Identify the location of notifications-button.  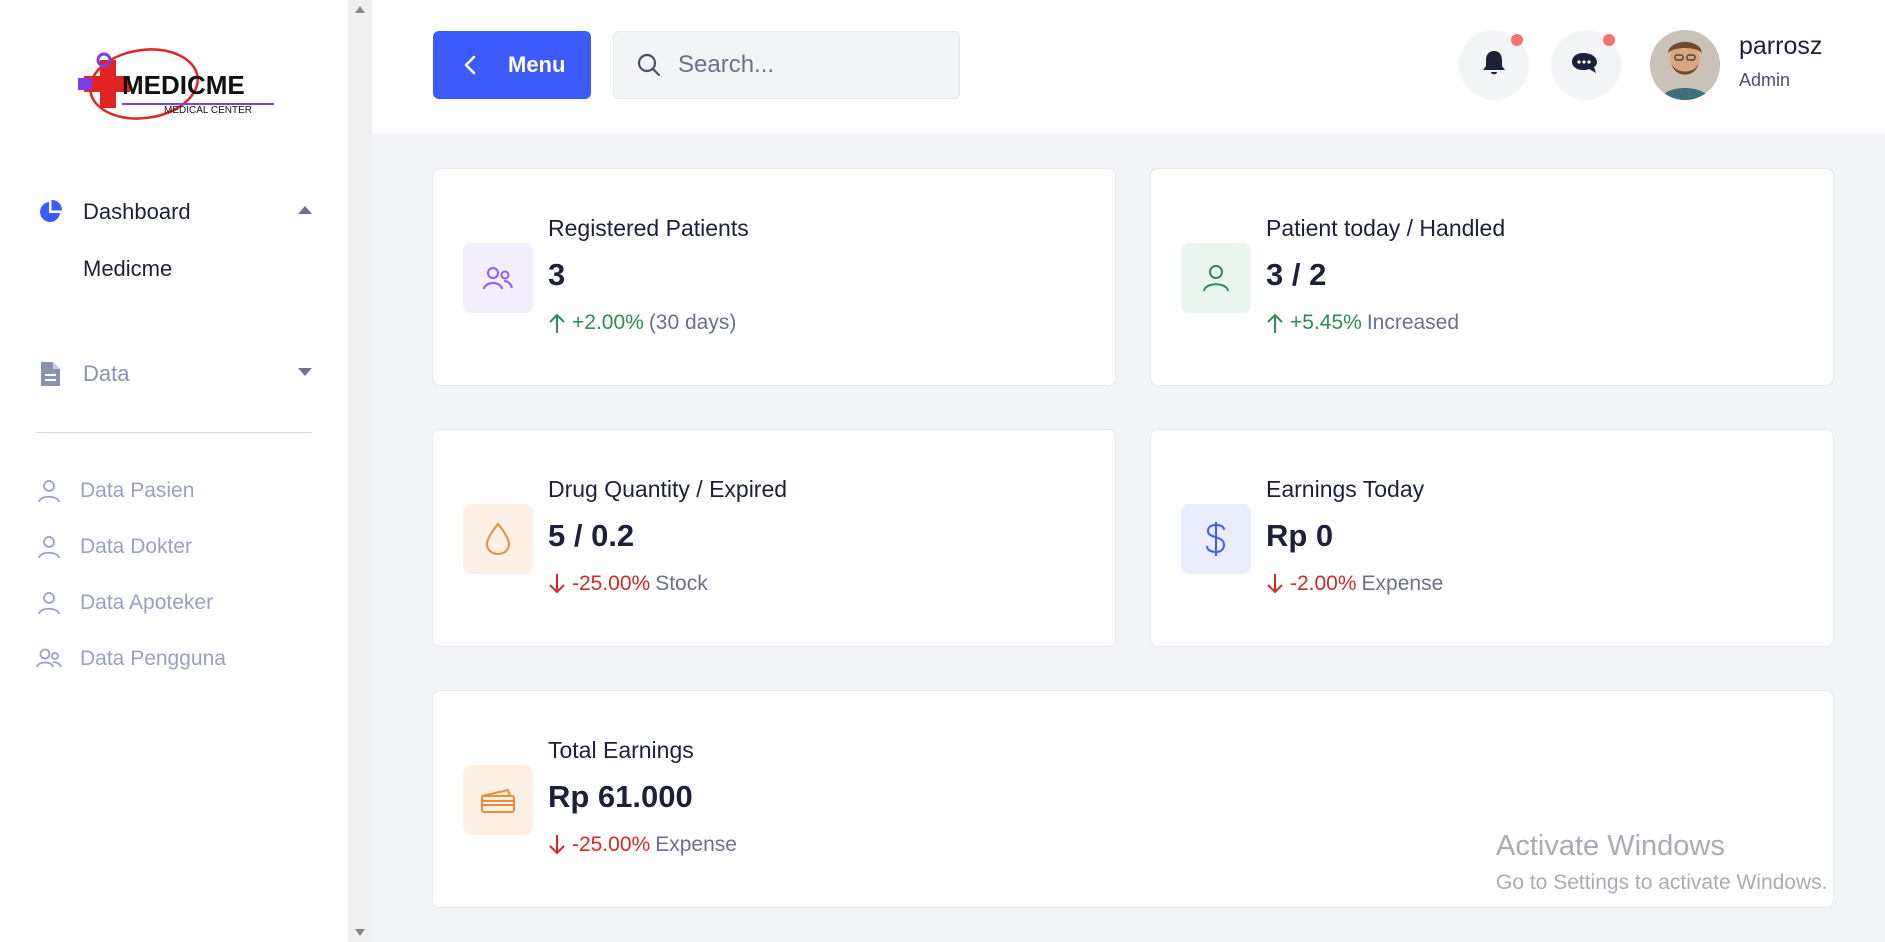
(1494, 65).